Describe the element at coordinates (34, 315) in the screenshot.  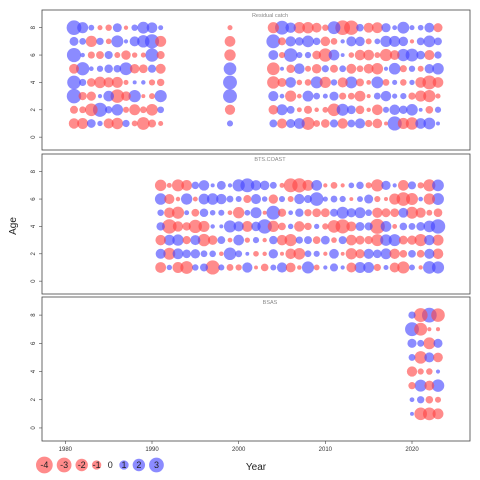
I see `y-tick-label: 8` at that location.